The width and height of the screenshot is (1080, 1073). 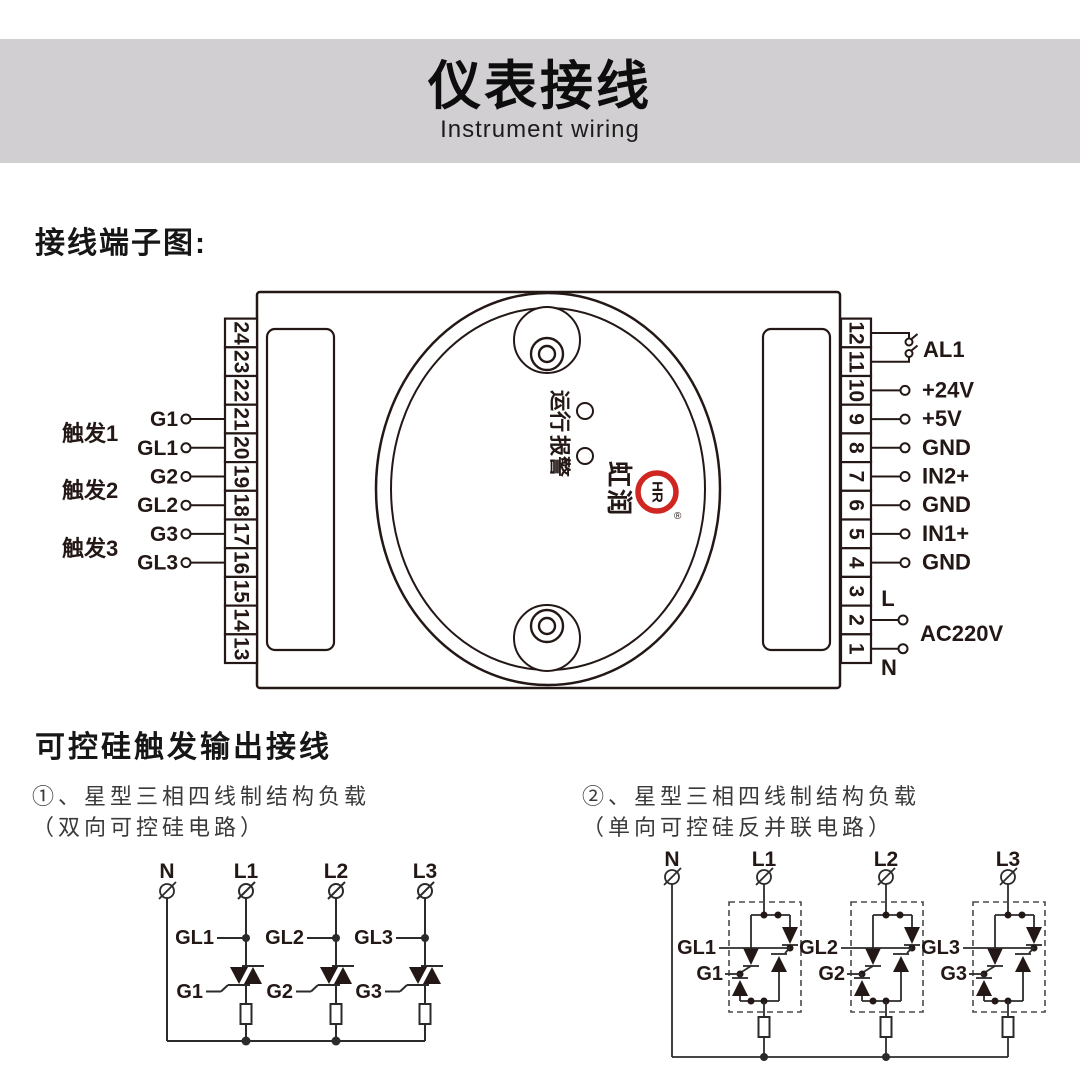 I want to click on circuit2-caption: ②、星型三相四线制结构负载 （单向可控硅反并联电路）, so click(x=751, y=812).